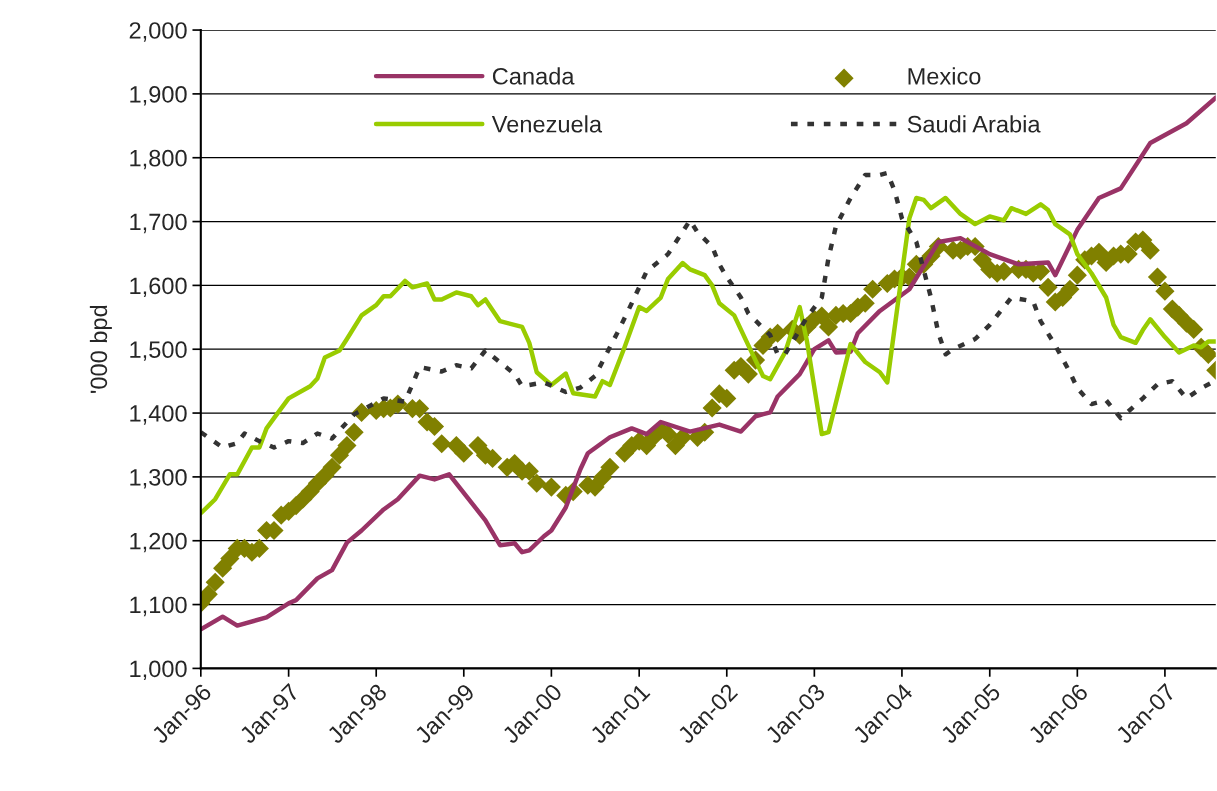  I want to click on y-tick-label: 1,500, so click(158, 351).